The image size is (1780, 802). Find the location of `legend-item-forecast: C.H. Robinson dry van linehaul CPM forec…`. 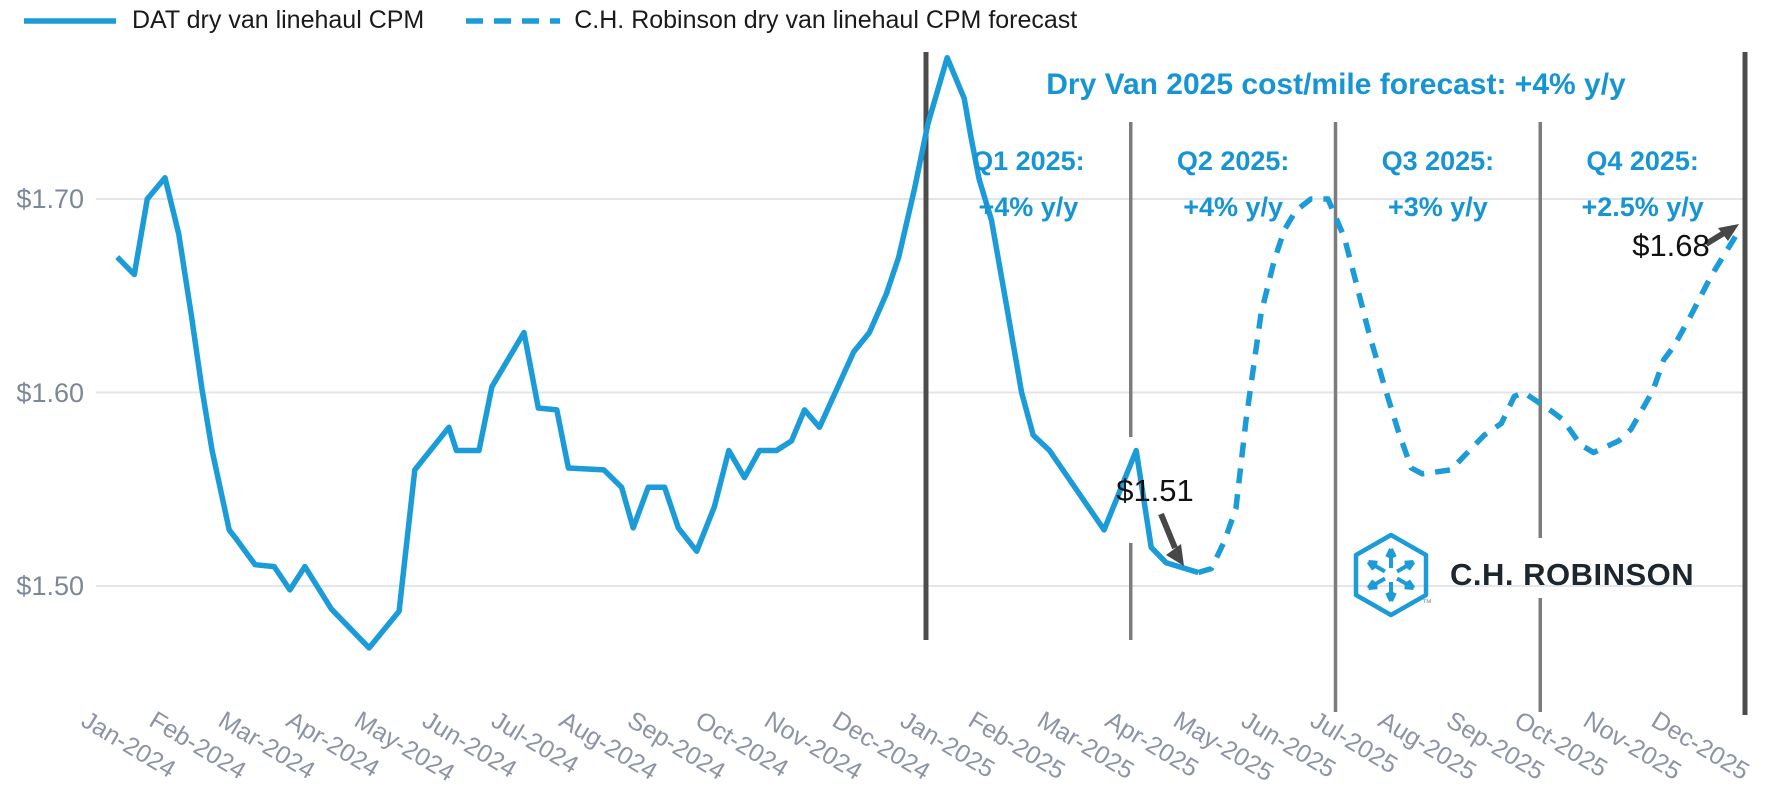

legend-item-forecast: C.H. Robinson dry van linehaul CPM forec… is located at coordinates (770, 20).